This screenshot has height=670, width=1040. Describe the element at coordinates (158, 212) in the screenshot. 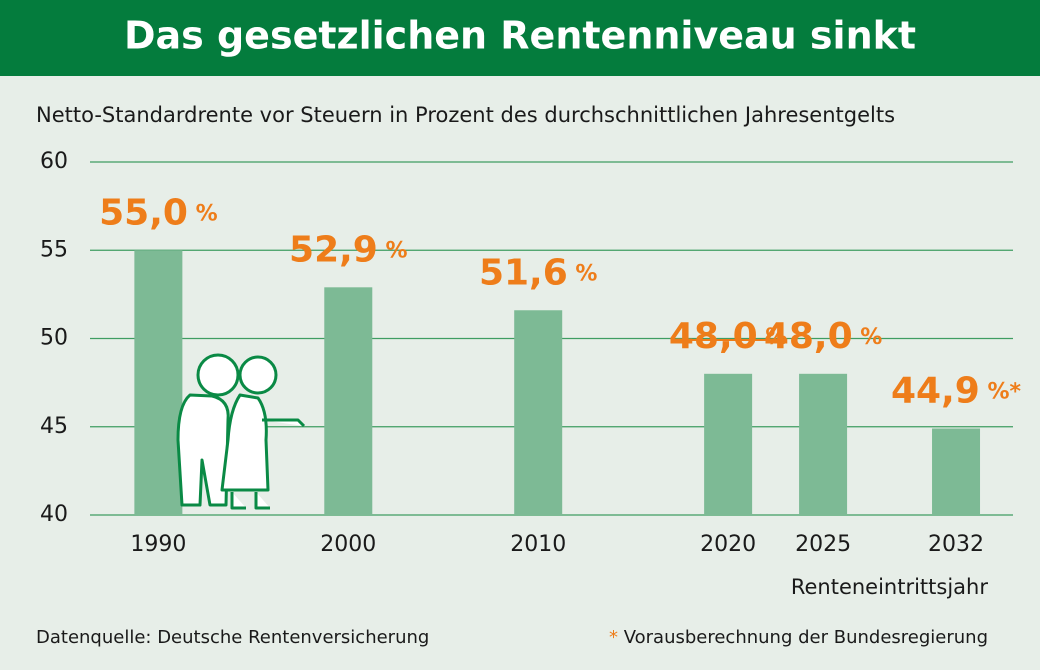

I see `value-label: 55,0 %` at that location.